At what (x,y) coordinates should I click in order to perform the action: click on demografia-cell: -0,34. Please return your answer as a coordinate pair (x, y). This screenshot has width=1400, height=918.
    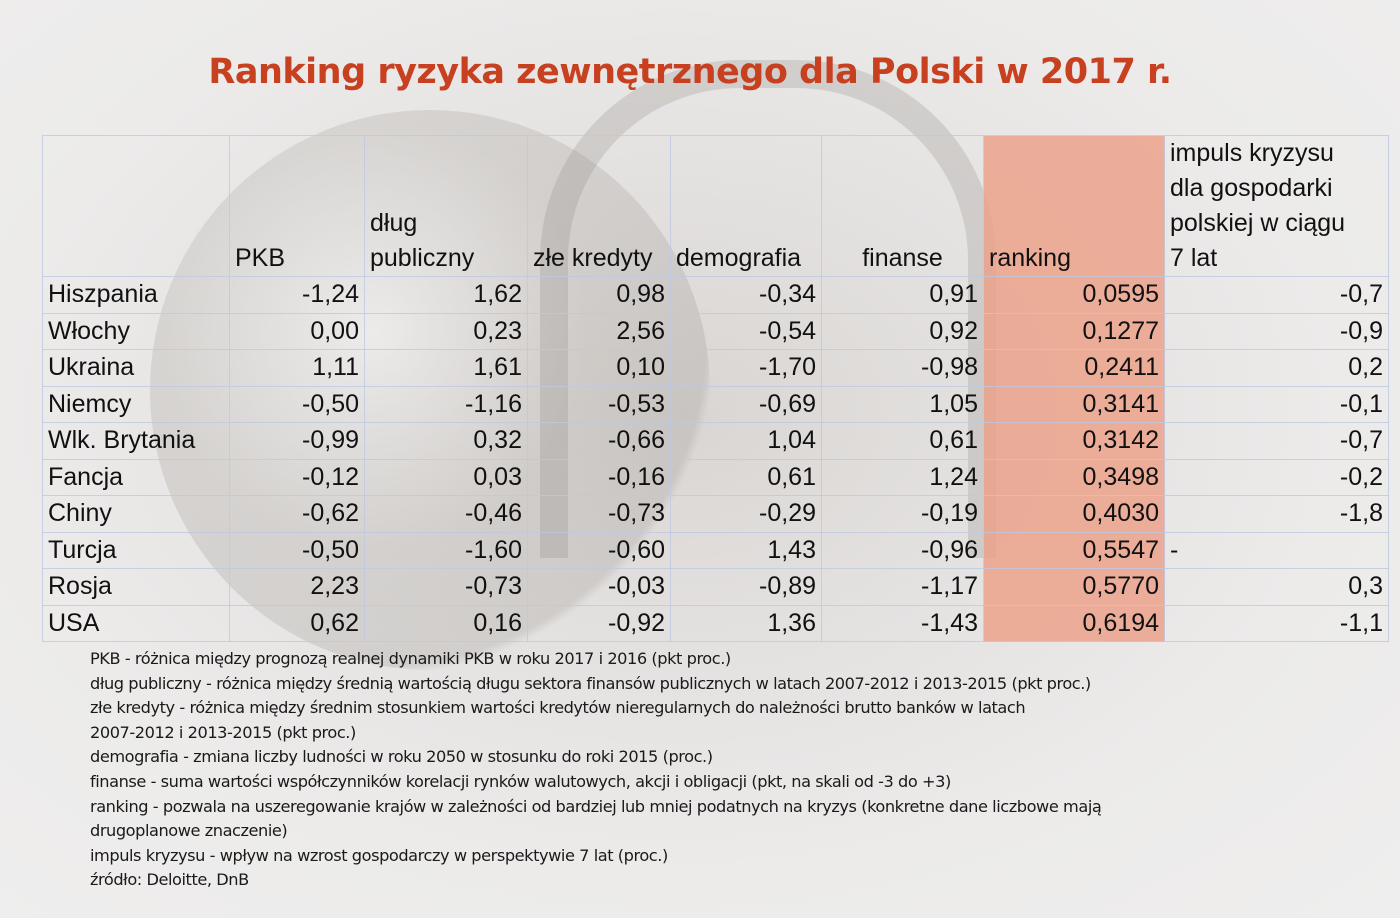
    Looking at the image, I should click on (746, 295).